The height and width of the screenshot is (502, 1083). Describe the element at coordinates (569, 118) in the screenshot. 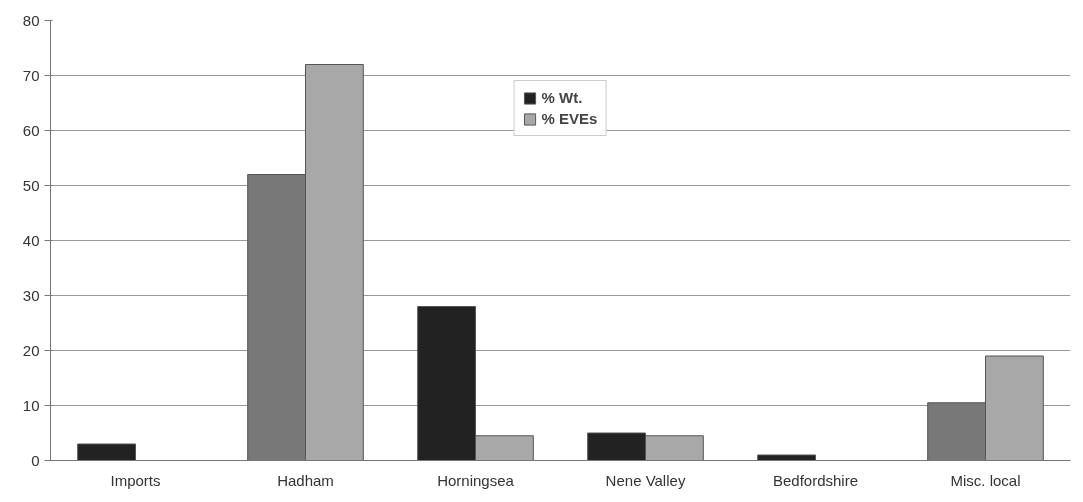

I see `legend-label: % EVEs` at that location.